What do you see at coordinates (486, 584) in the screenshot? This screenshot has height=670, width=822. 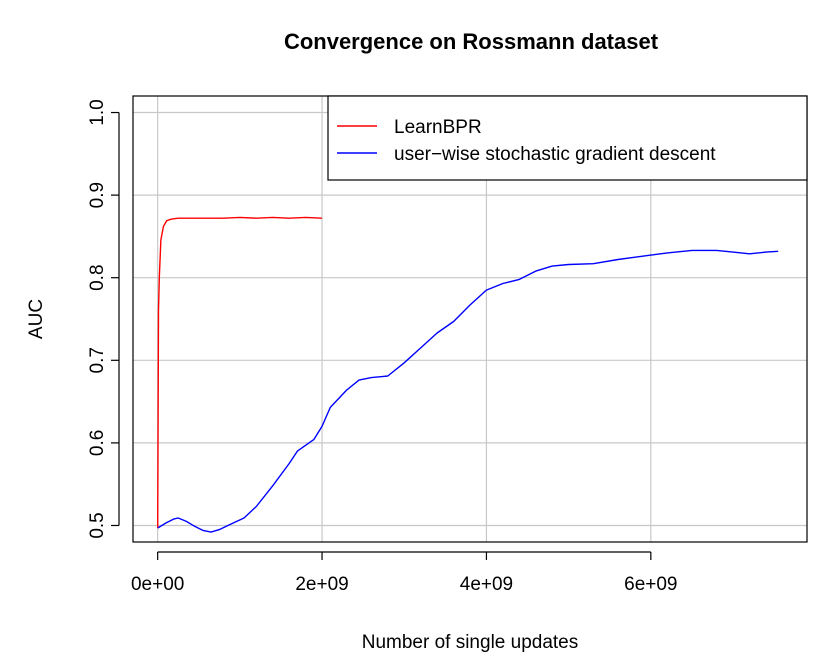 I see `x-tick-label: 4e+09` at bounding box center [486, 584].